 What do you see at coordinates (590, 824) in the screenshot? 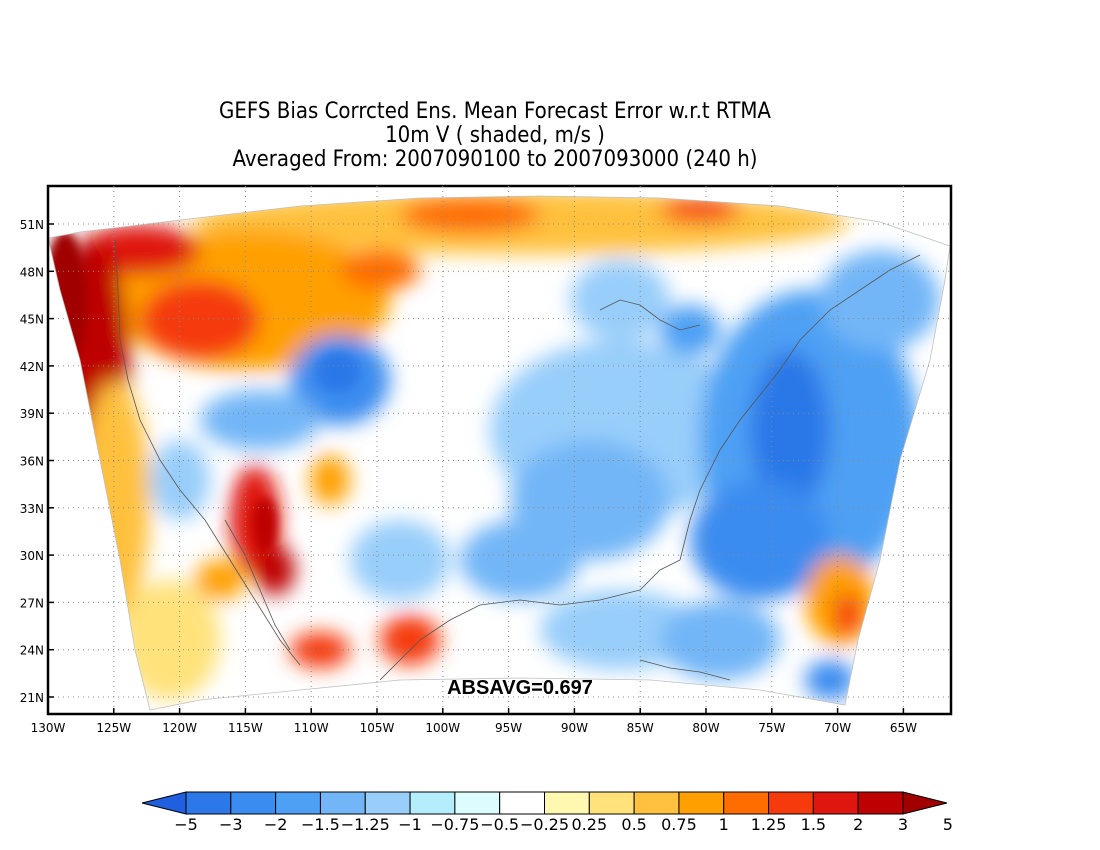
I see `colorbar-label: 0.25` at bounding box center [590, 824].